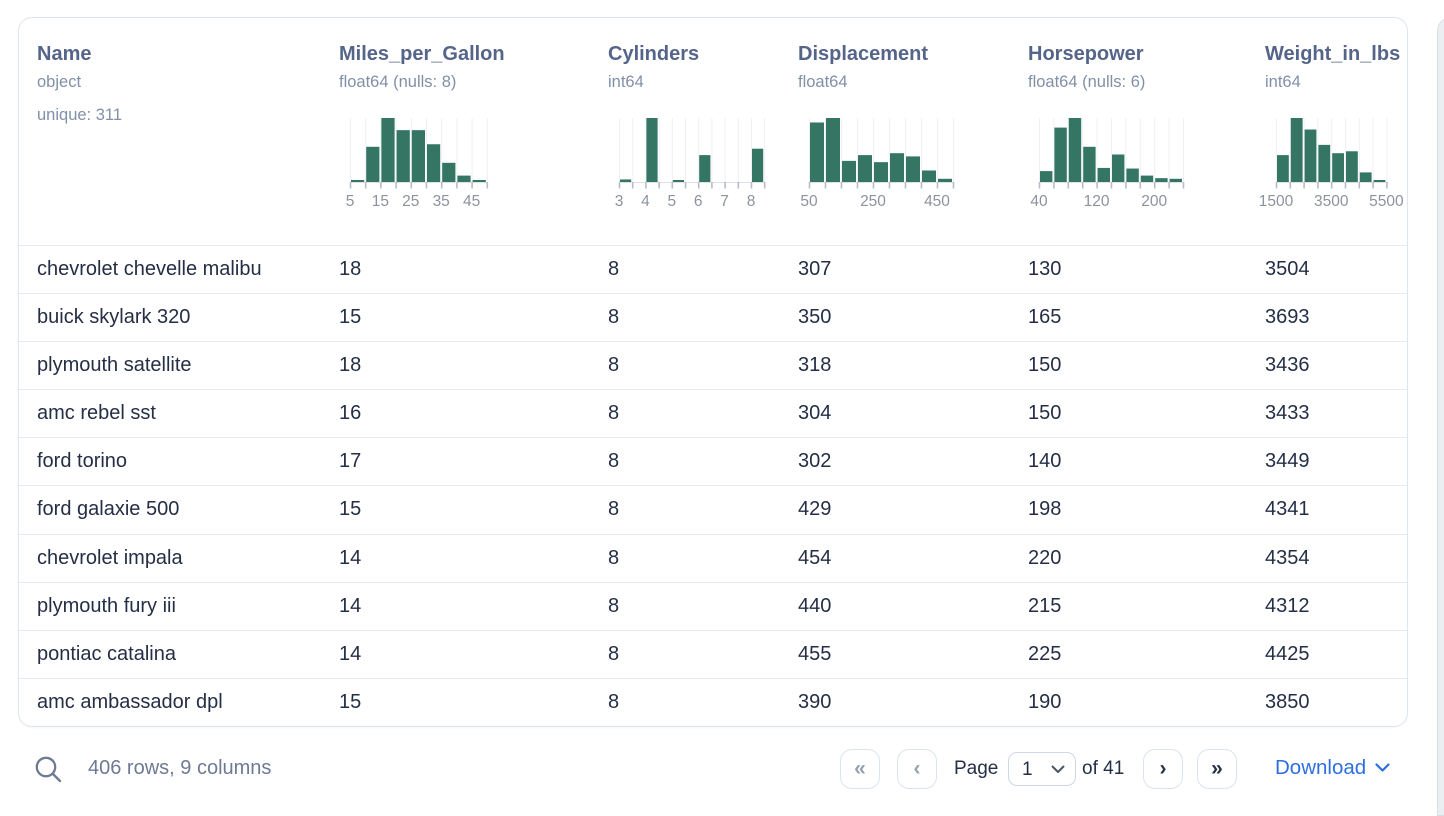 Image resolution: width=1444 pixels, height=816 pixels. What do you see at coordinates (82, 461) in the screenshot?
I see `table-cell: ford torino` at bounding box center [82, 461].